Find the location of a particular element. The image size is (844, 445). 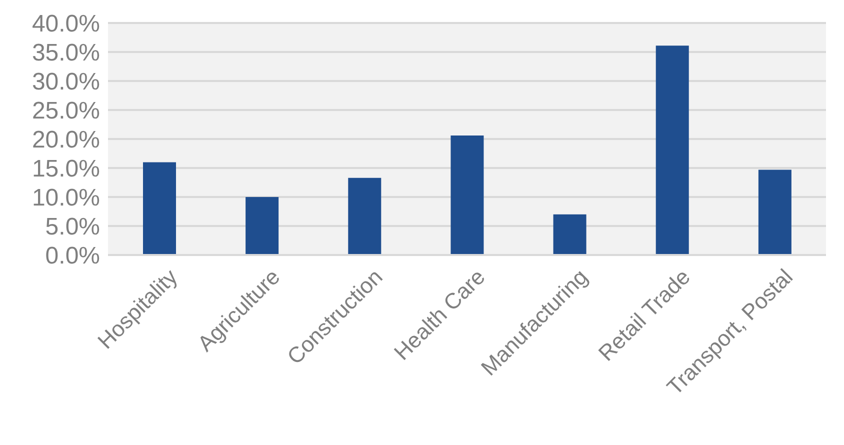

y-tick-label: 40.0% is located at coordinates (66, 24).